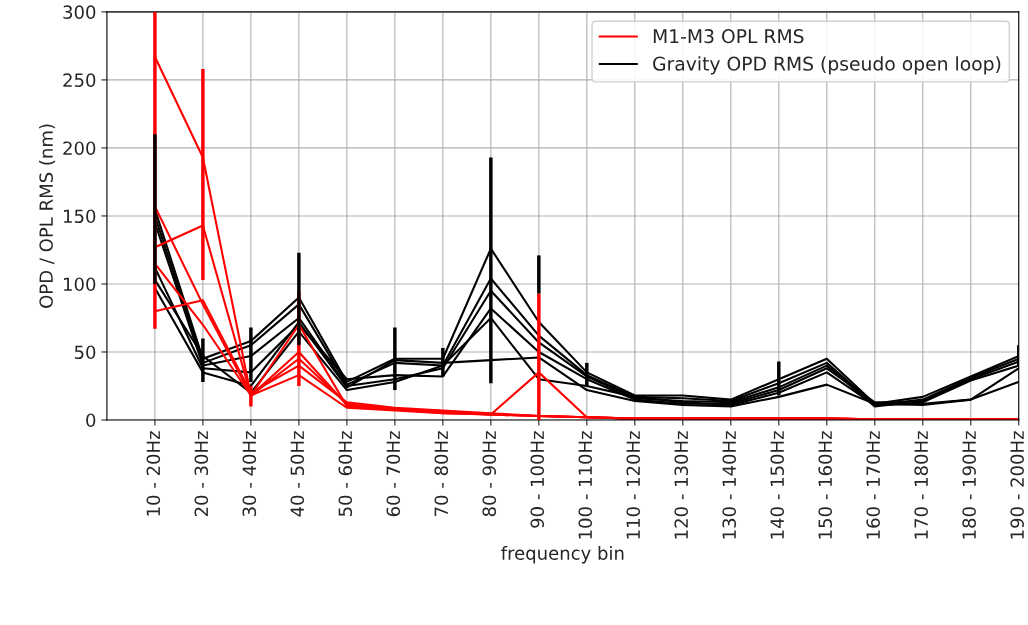  Describe the element at coordinates (79, 80) in the screenshot. I see `y-tick-label: 250` at that location.